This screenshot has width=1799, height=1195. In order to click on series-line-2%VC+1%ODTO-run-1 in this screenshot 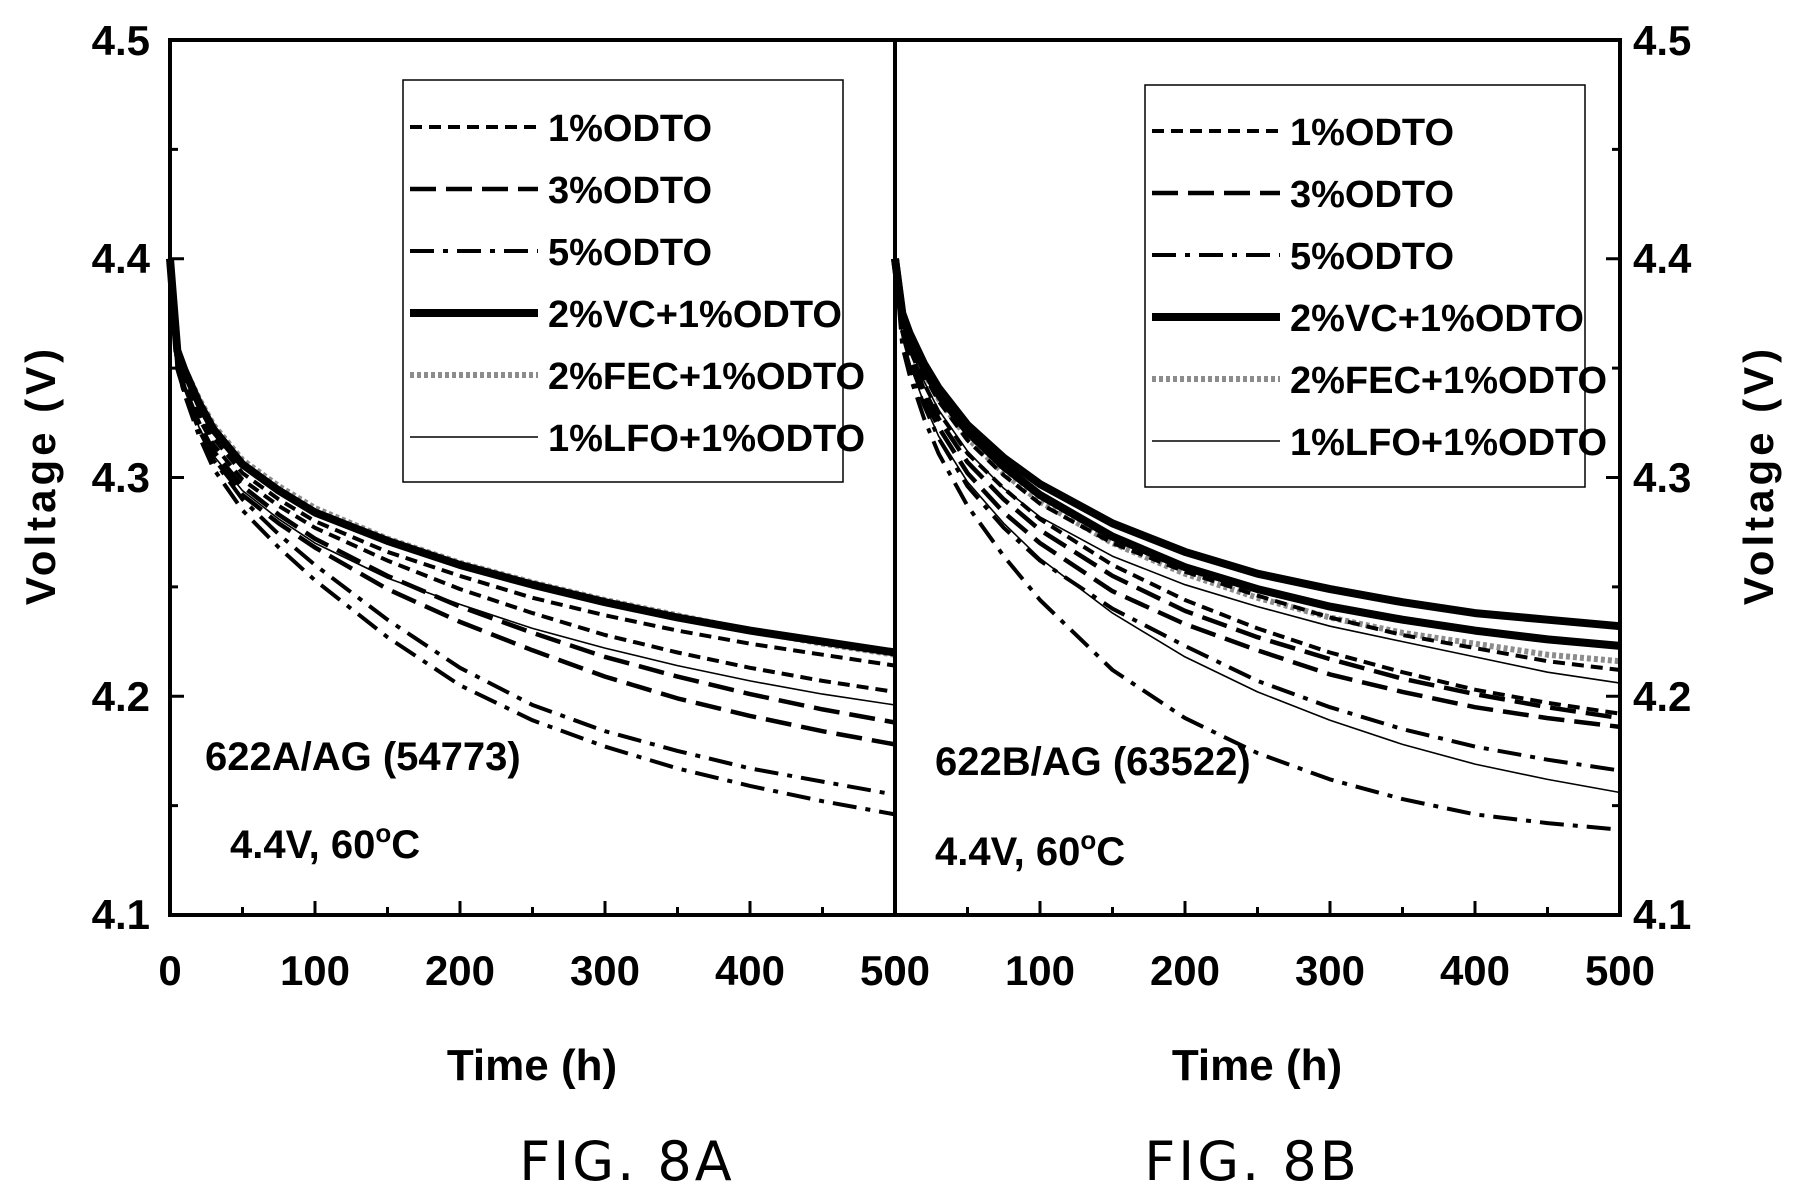, I will do `click(531, 457)`.